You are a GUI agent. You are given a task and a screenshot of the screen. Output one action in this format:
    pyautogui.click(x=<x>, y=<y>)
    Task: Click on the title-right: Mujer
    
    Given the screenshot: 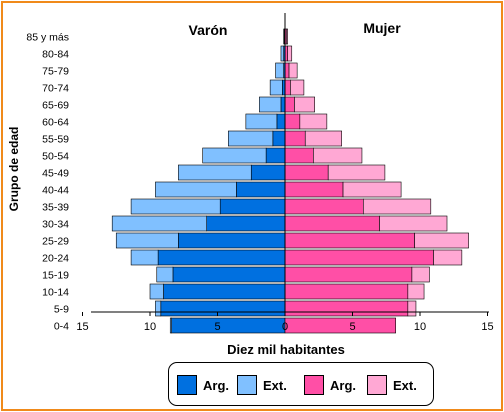 What is the action you would take?
    pyautogui.click(x=382, y=28)
    